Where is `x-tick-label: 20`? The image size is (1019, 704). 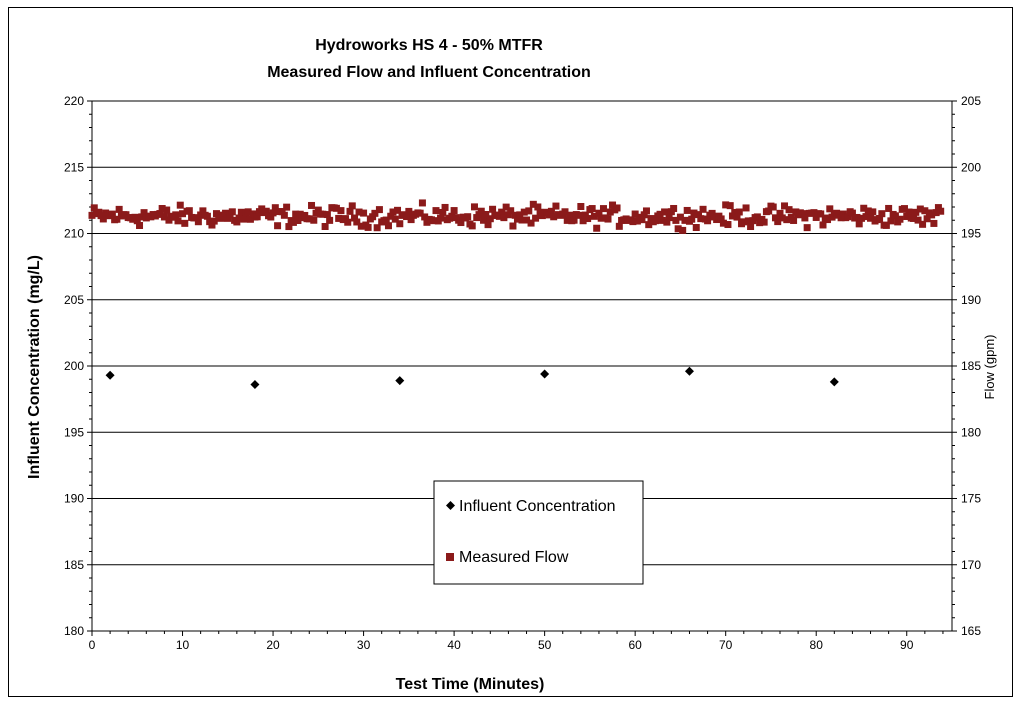
x-tick-label: 20 is located at coordinates (273, 645).